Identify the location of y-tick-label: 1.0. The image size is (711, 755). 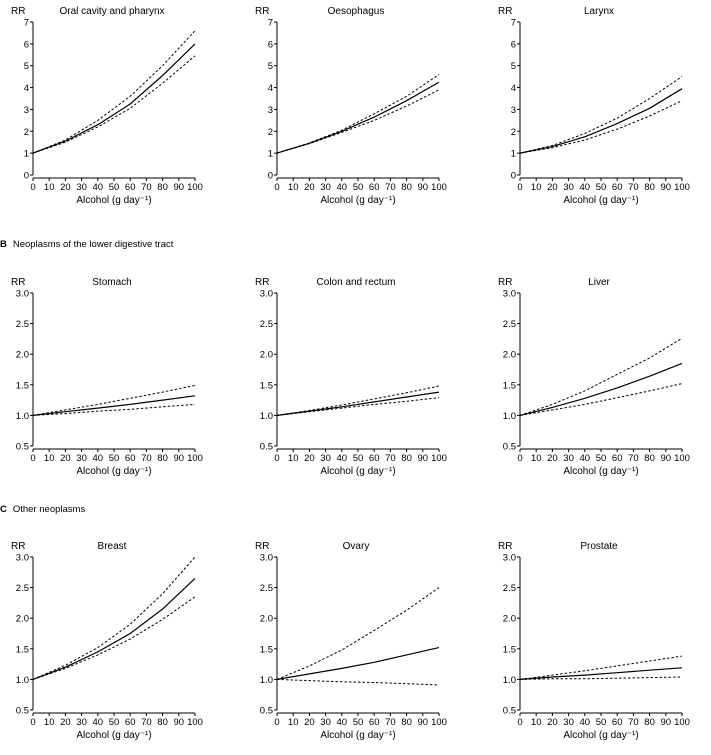
(266, 680).